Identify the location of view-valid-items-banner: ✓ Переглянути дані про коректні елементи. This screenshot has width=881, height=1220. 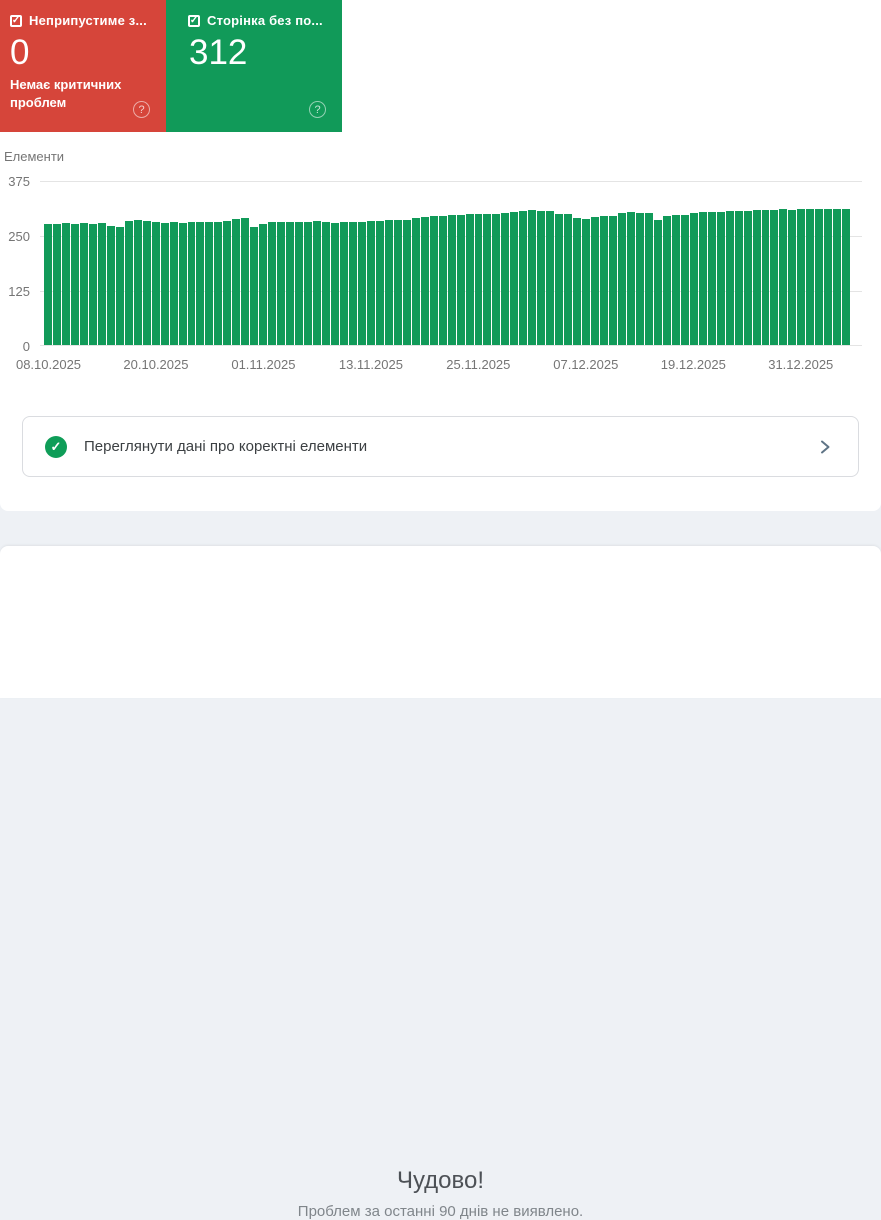
(440, 446).